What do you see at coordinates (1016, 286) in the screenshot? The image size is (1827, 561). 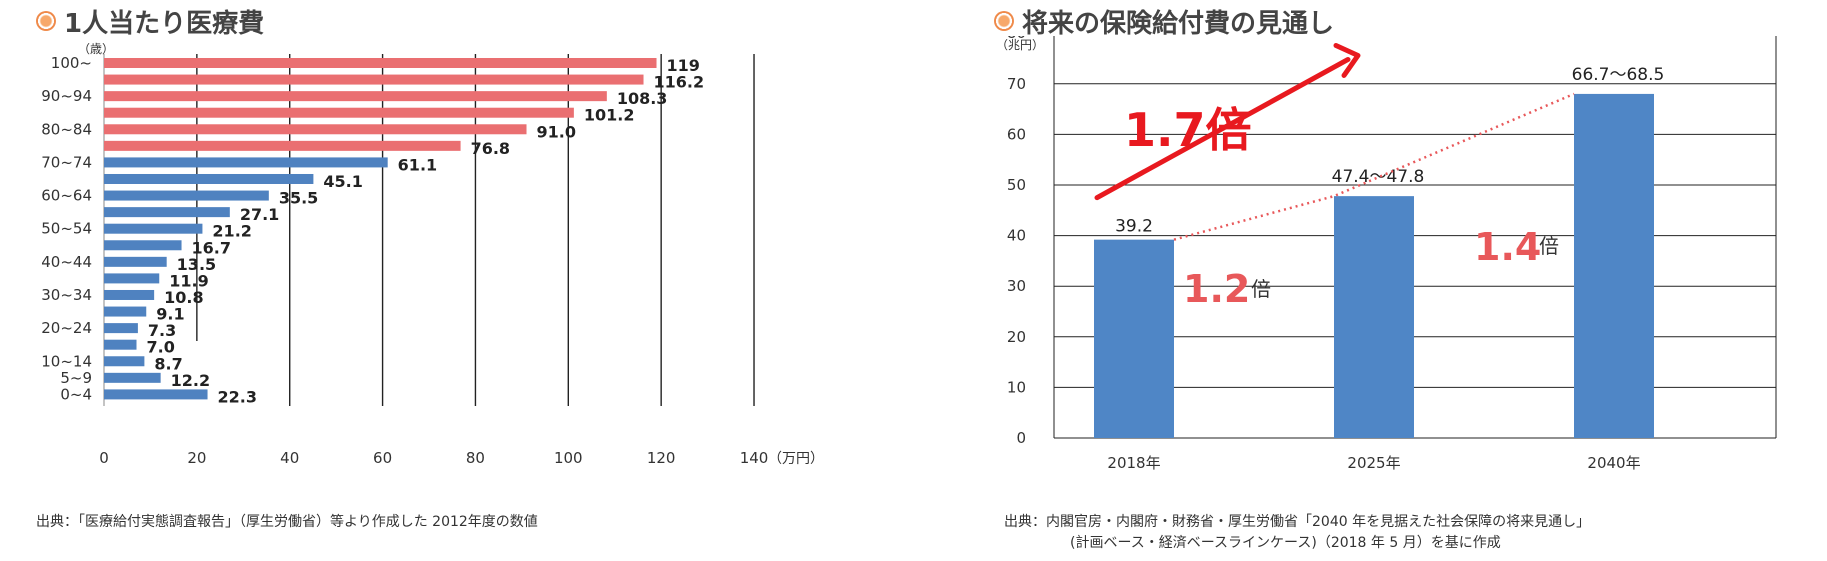 I see `y-tick-label: 30` at bounding box center [1016, 286].